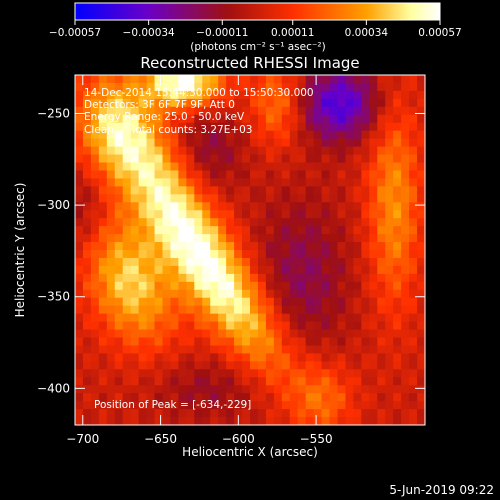 This screenshot has height=500, width=500. What do you see at coordinates (257, 47) in the screenshot?
I see `colorbar-unit-label: (photons cm⁻² s⁻¹ asec⁻²)` at bounding box center [257, 47].